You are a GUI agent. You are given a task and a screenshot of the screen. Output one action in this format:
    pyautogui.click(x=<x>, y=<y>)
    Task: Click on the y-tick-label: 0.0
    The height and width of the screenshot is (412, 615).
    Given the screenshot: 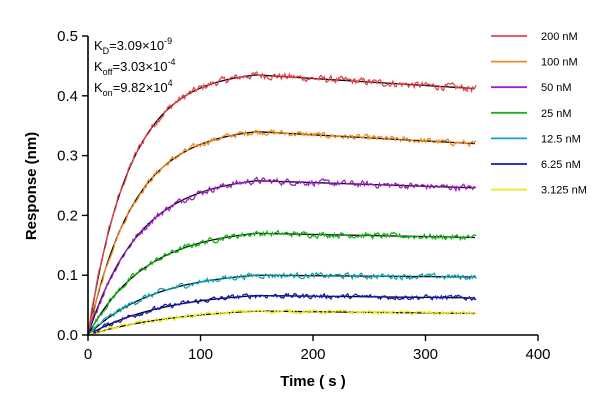 What is the action you would take?
    pyautogui.click(x=67, y=335)
    